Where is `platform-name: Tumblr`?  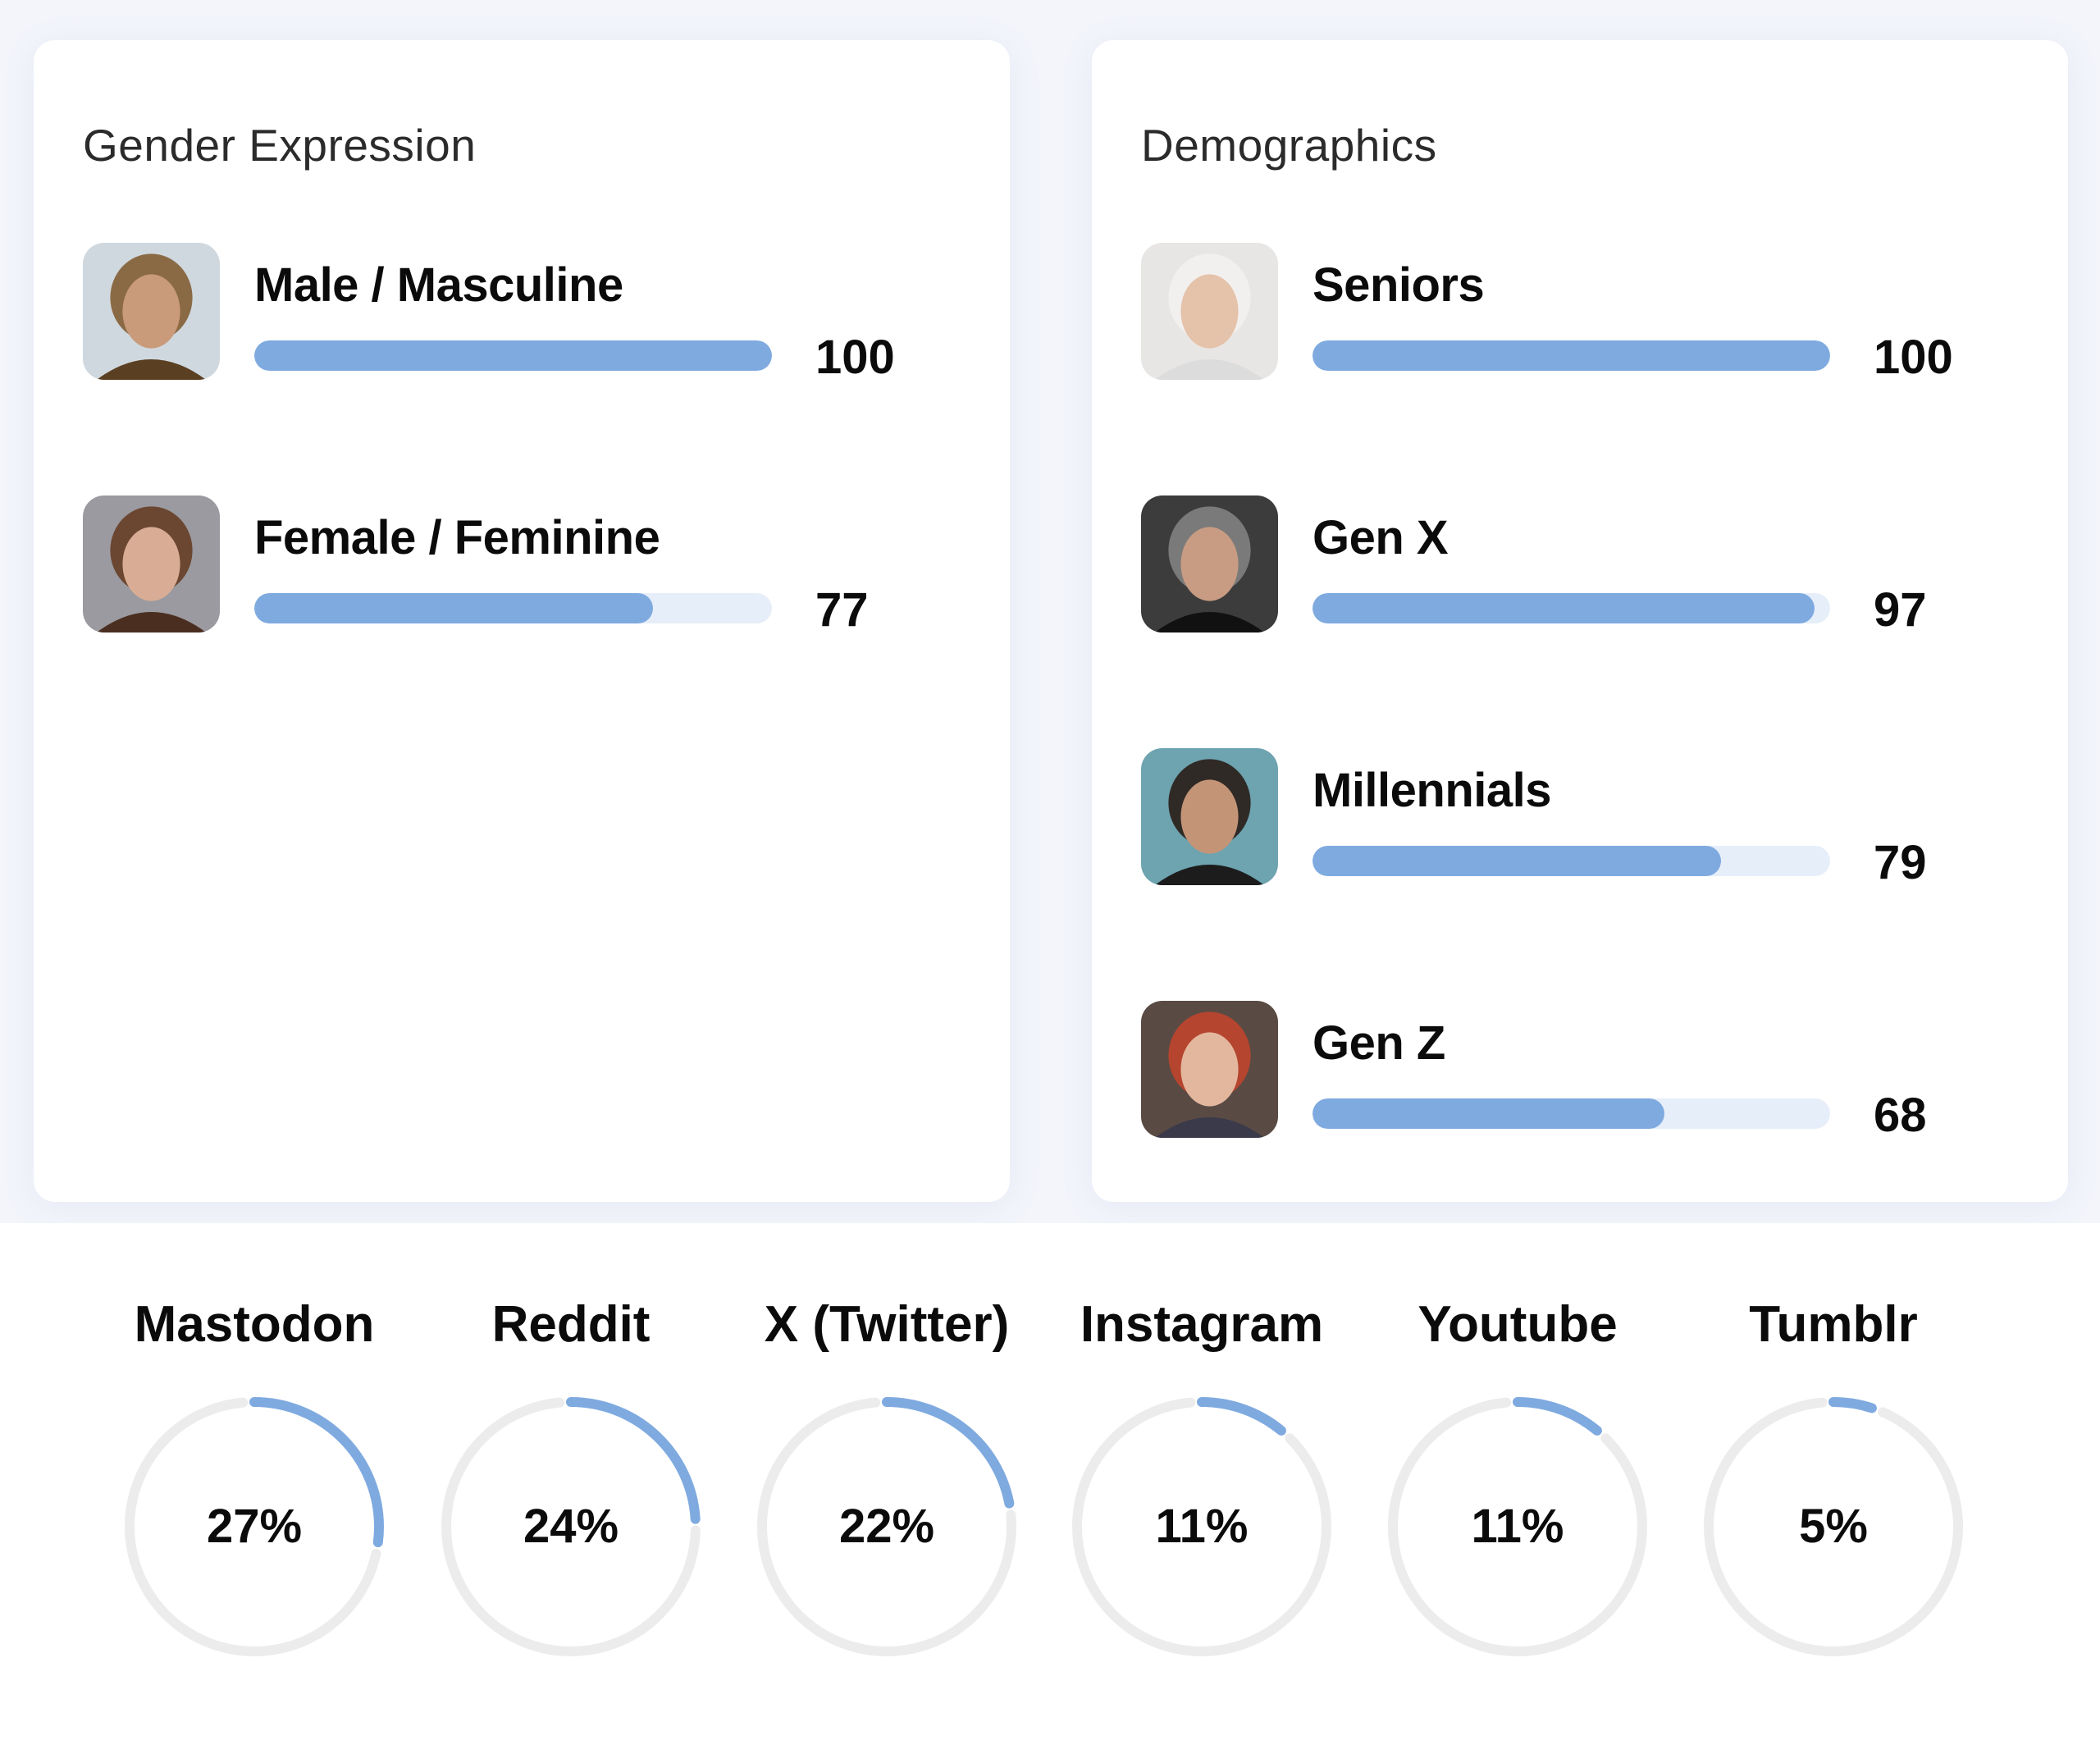
platform-name: Tumblr is located at coordinates (1833, 1324).